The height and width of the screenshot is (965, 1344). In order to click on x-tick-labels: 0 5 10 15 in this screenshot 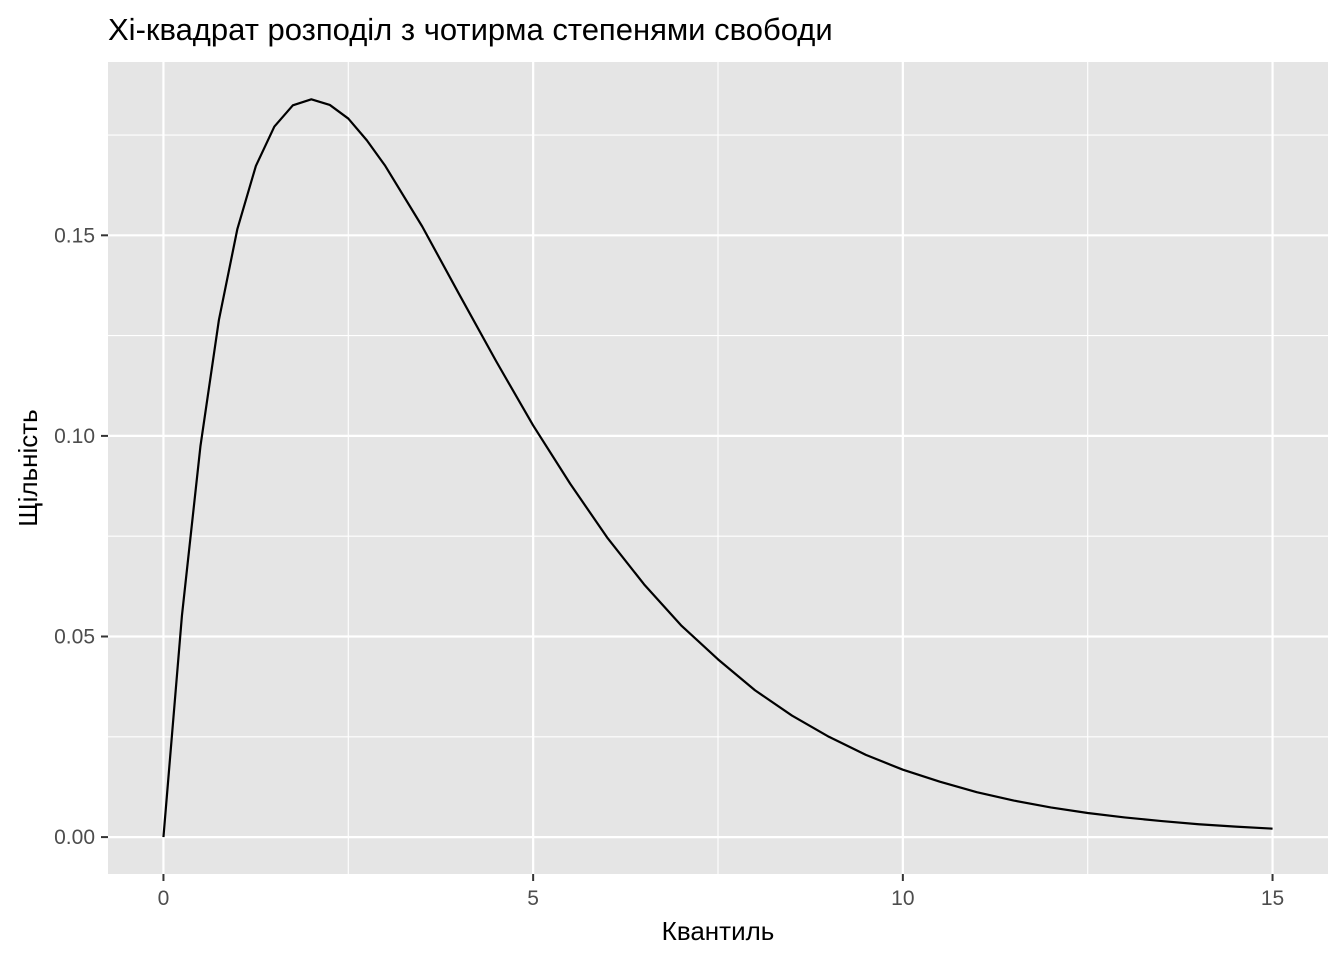, I will do `click(721, 898)`.